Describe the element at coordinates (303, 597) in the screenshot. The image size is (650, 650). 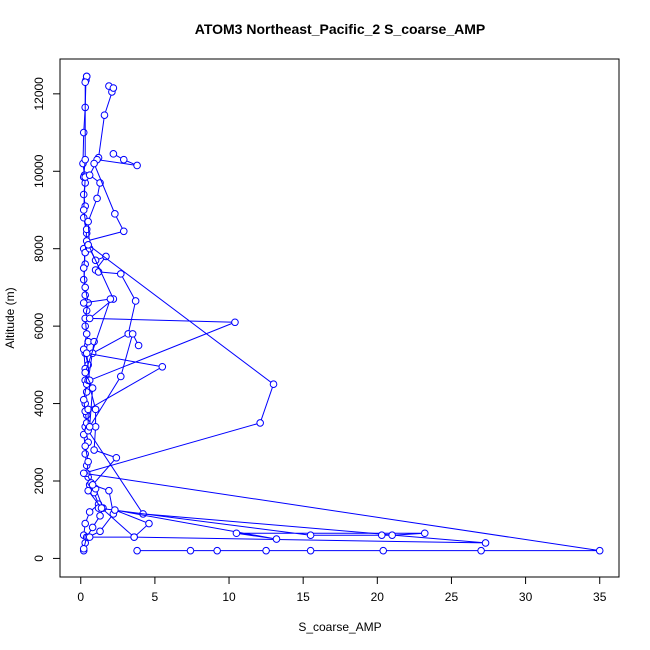
I see `x-tick-label: 15` at that location.